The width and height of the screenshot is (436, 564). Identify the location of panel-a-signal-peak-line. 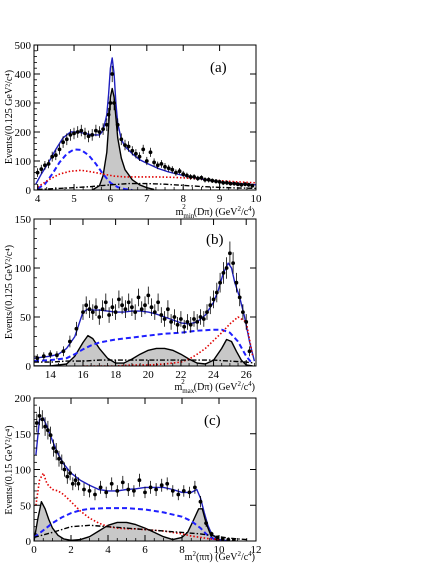
(123, 138).